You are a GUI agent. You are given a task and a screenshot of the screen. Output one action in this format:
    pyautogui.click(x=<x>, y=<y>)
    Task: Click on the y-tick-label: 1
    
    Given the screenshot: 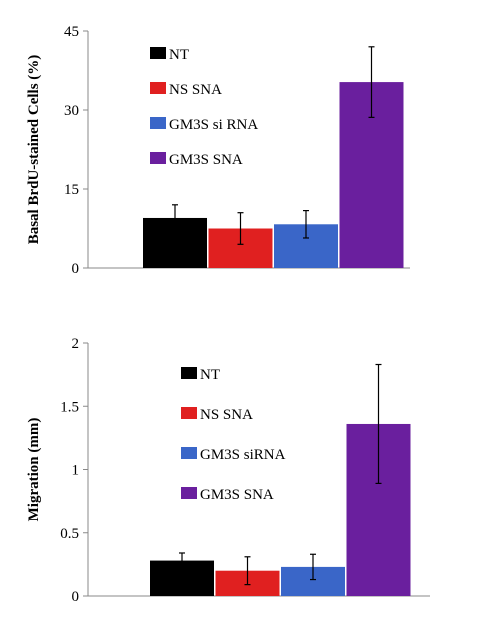 What is the action you would take?
    pyautogui.click(x=76, y=471)
    